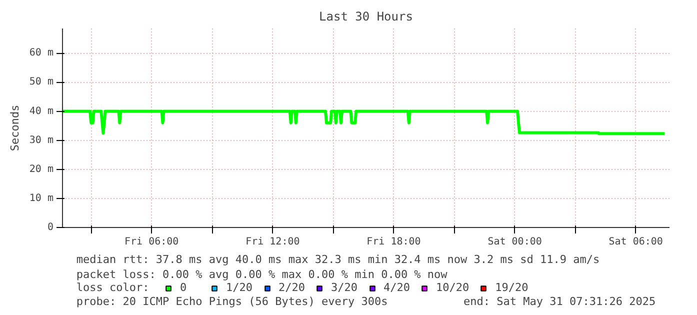 The width and height of the screenshot is (697, 315). What do you see at coordinates (338, 259) in the screenshot?
I see `text: median rtt: 37.8 ms avg 40.0 ms max 32.3 ms min 32.4 ms now 3.2 ms sd 11.9 am/s` at bounding box center [338, 259].